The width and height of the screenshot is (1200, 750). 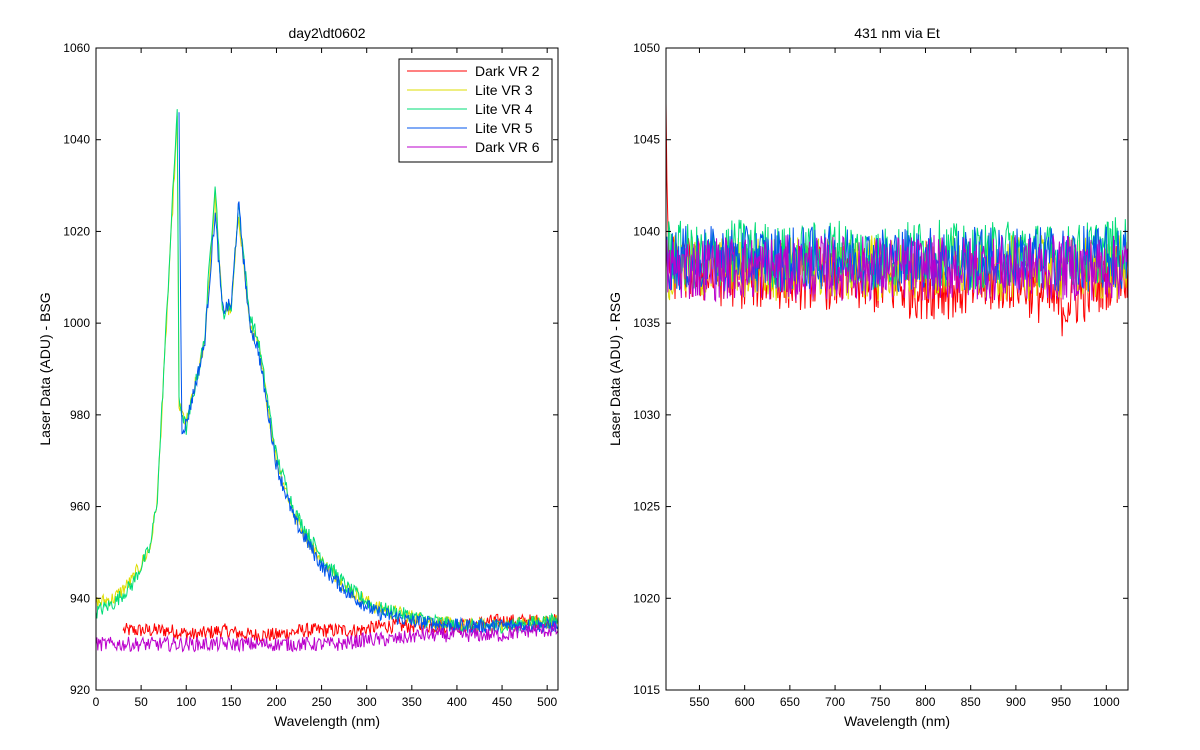 What do you see at coordinates (186, 702) in the screenshot?
I see `x-tick-label: 100` at bounding box center [186, 702].